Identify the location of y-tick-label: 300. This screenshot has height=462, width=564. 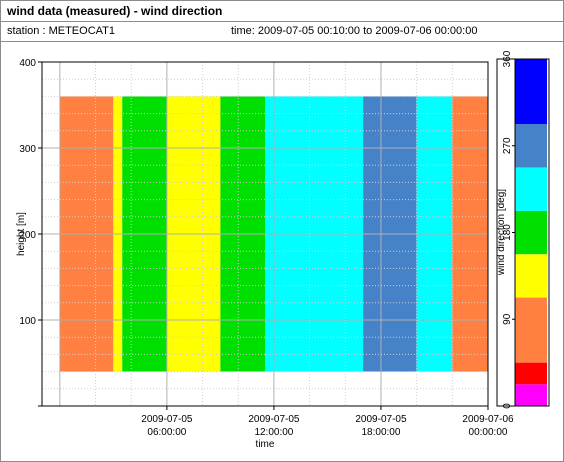
(27, 149).